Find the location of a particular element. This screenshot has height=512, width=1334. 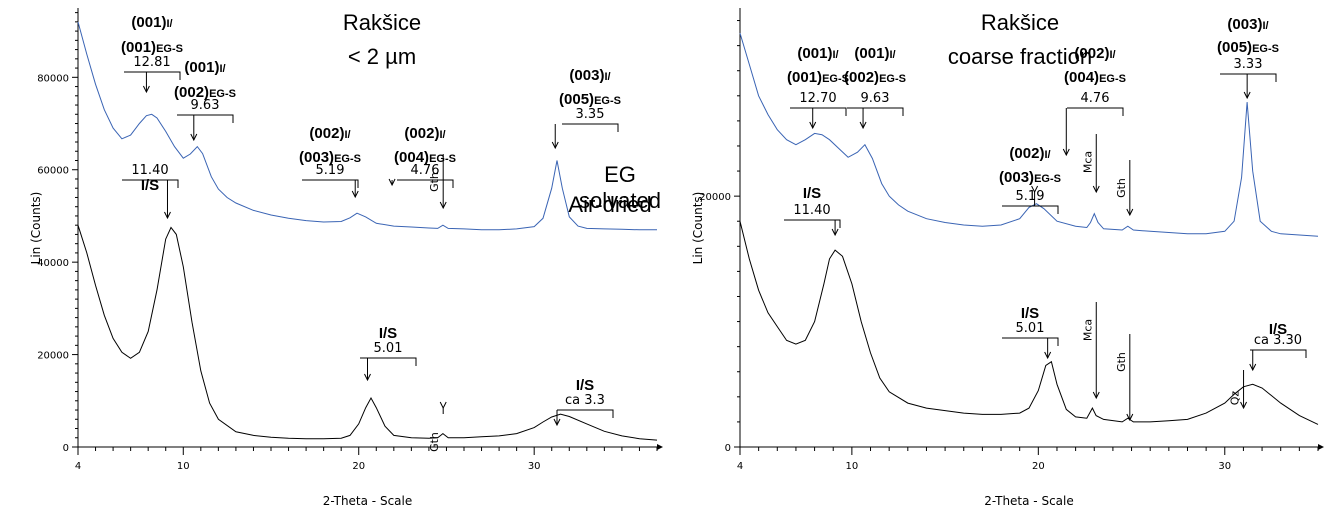

mineral-label: Qz is located at coordinates (1235, 398).